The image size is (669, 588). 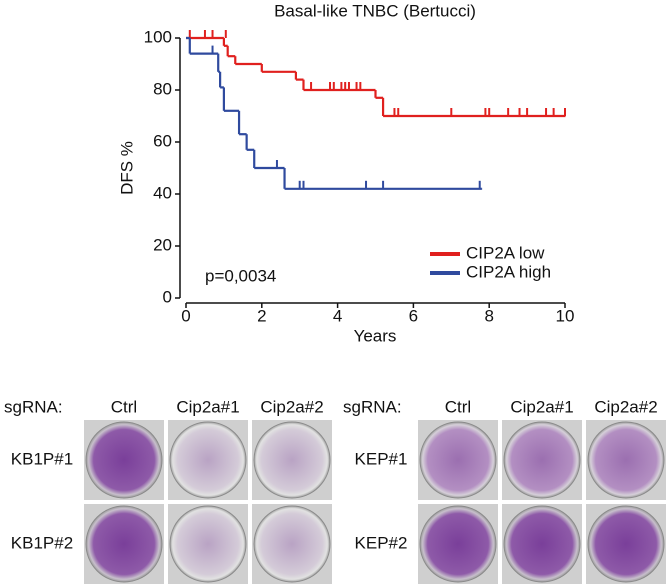 What do you see at coordinates (126, 168) in the screenshot?
I see `y-axis-label: DFS %` at bounding box center [126, 168].